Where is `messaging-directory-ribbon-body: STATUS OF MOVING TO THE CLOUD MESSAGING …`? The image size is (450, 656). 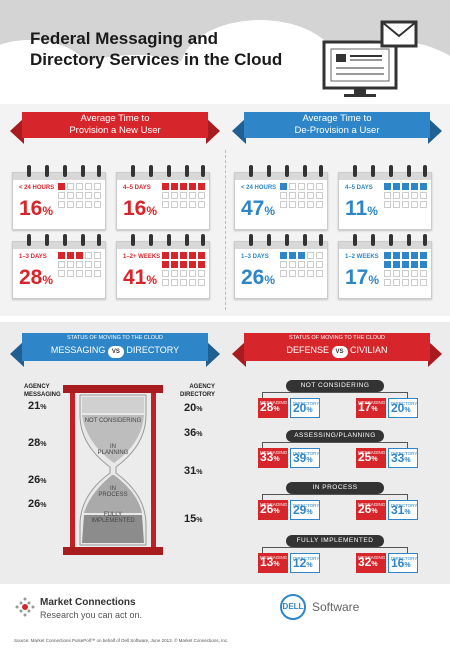 messaging-directory-ribbon-body: STATUS OF MOVING TO THE CLOUD MESSAGING … is located at coordinates (115, 347).